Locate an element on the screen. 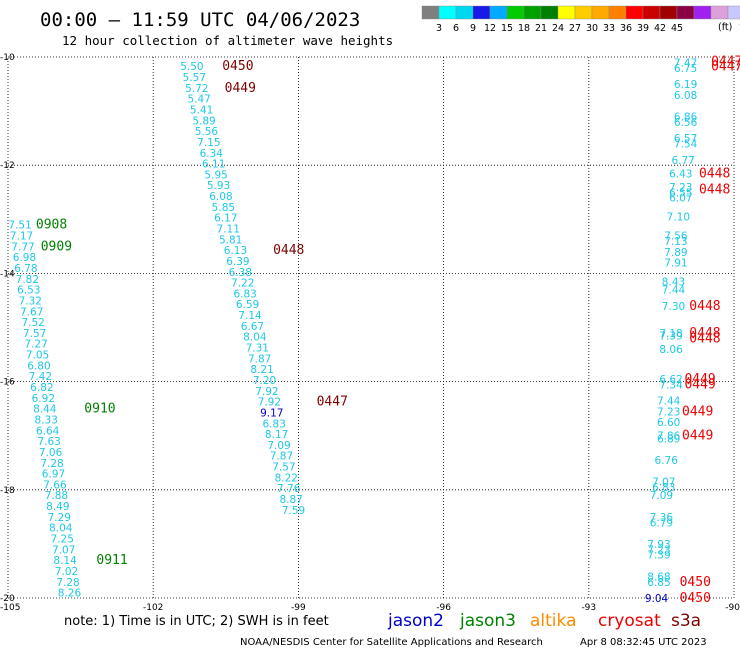 The height and width of the screenshot is (650, 740). wave-height-value: 7.17 is located at coordinates (21, 237).